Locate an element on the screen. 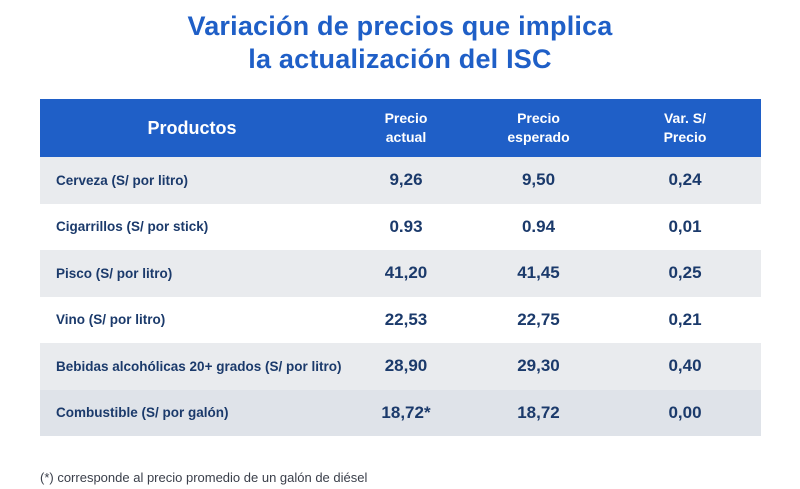 The height and width of the screenshot is (489, 800). table-row: Cerveza (S/ por litro) 9,26 9,50 0,24 is located at coordinates (400, 180).